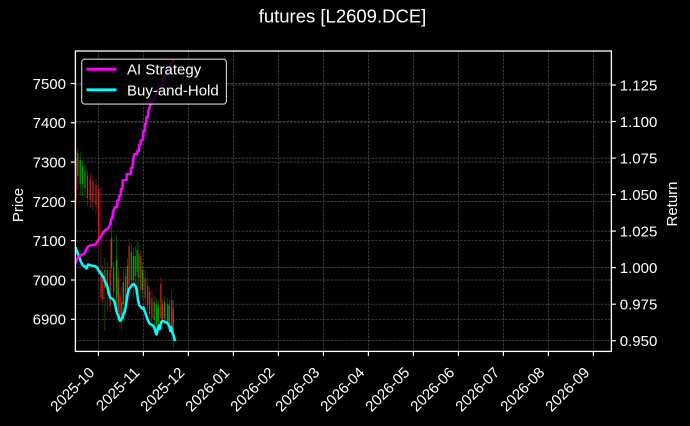 The image size is (690, 426). What do you see at coordinates (164, 70) in the screenshot?
I see `svg-text: AI Strategy` at bounding box center [164, 70].